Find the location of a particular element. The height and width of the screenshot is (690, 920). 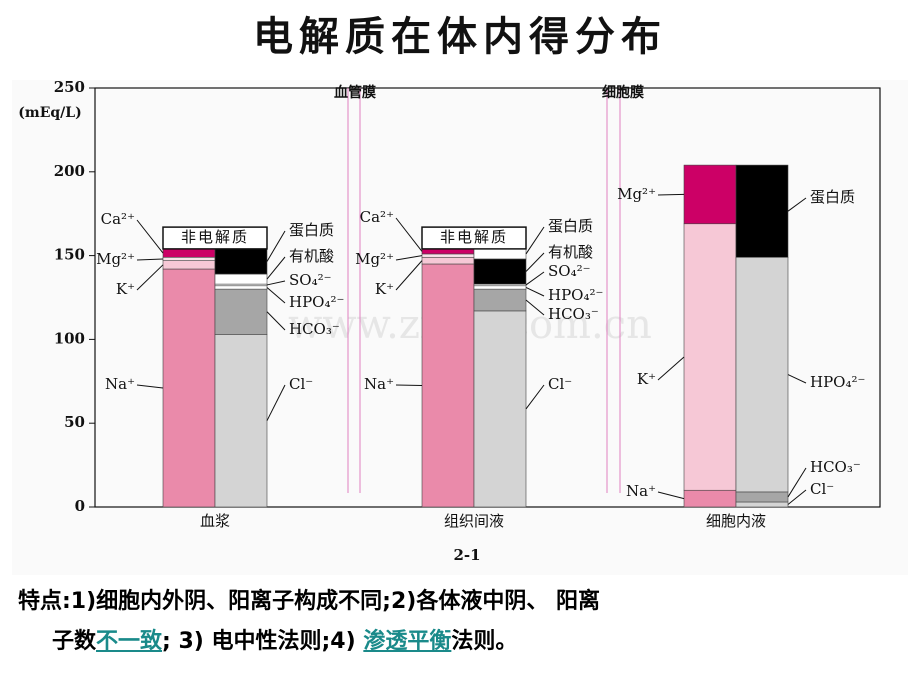

x-tick-label: 细胞内液 is located at coordinates (736, 521).